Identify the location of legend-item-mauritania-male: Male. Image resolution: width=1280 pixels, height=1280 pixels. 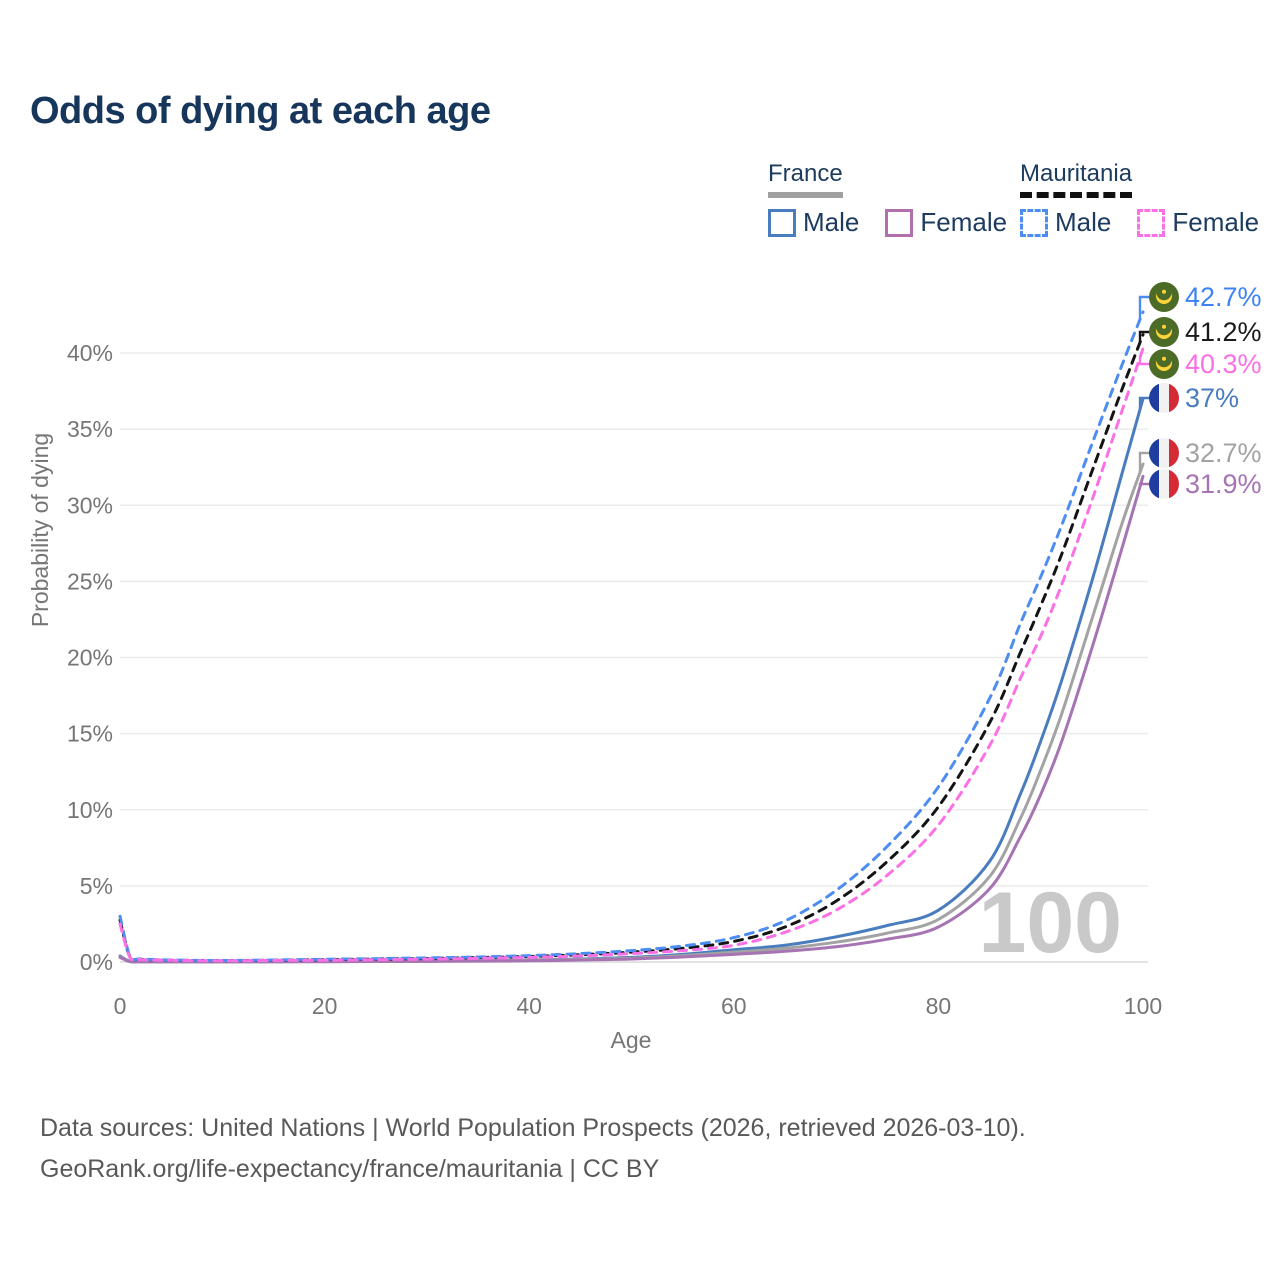
(1065, 222).